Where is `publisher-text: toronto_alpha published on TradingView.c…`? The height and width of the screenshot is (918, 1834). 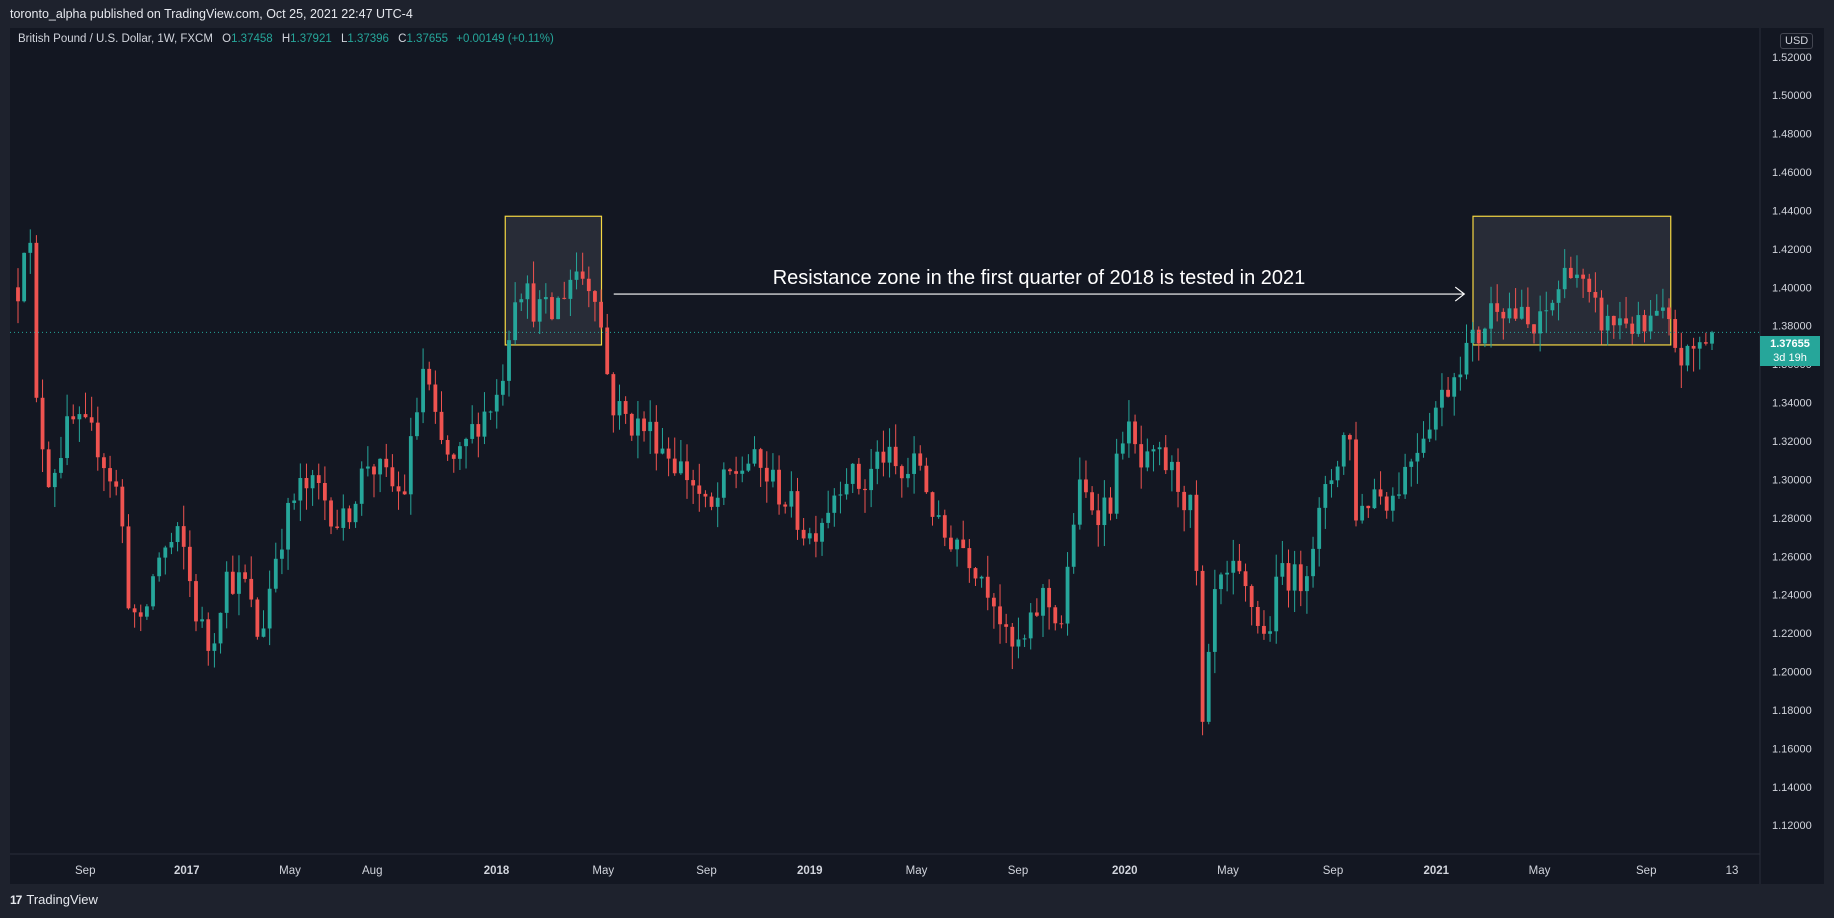
publisher-text: toronto_alpha published on TradingView.c… is located at coordinates (211, 14).